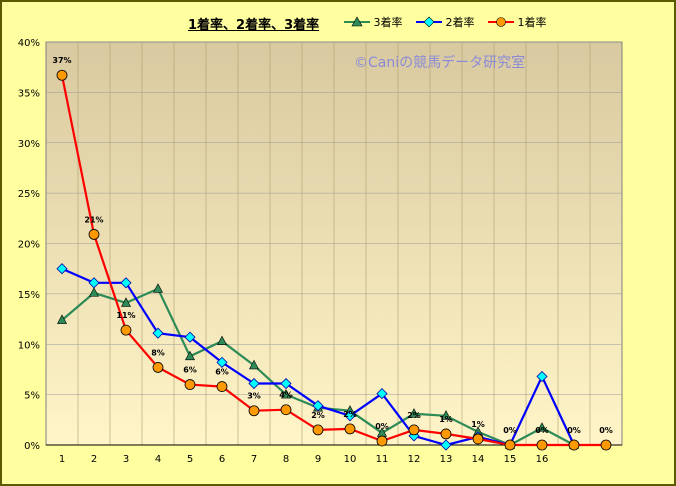 This screenshot has width=676, height=486. What do you see at coordinates (158, 459) in the screenshot?
I see `x-tick-label: 4` at bounding box center [158, 459].